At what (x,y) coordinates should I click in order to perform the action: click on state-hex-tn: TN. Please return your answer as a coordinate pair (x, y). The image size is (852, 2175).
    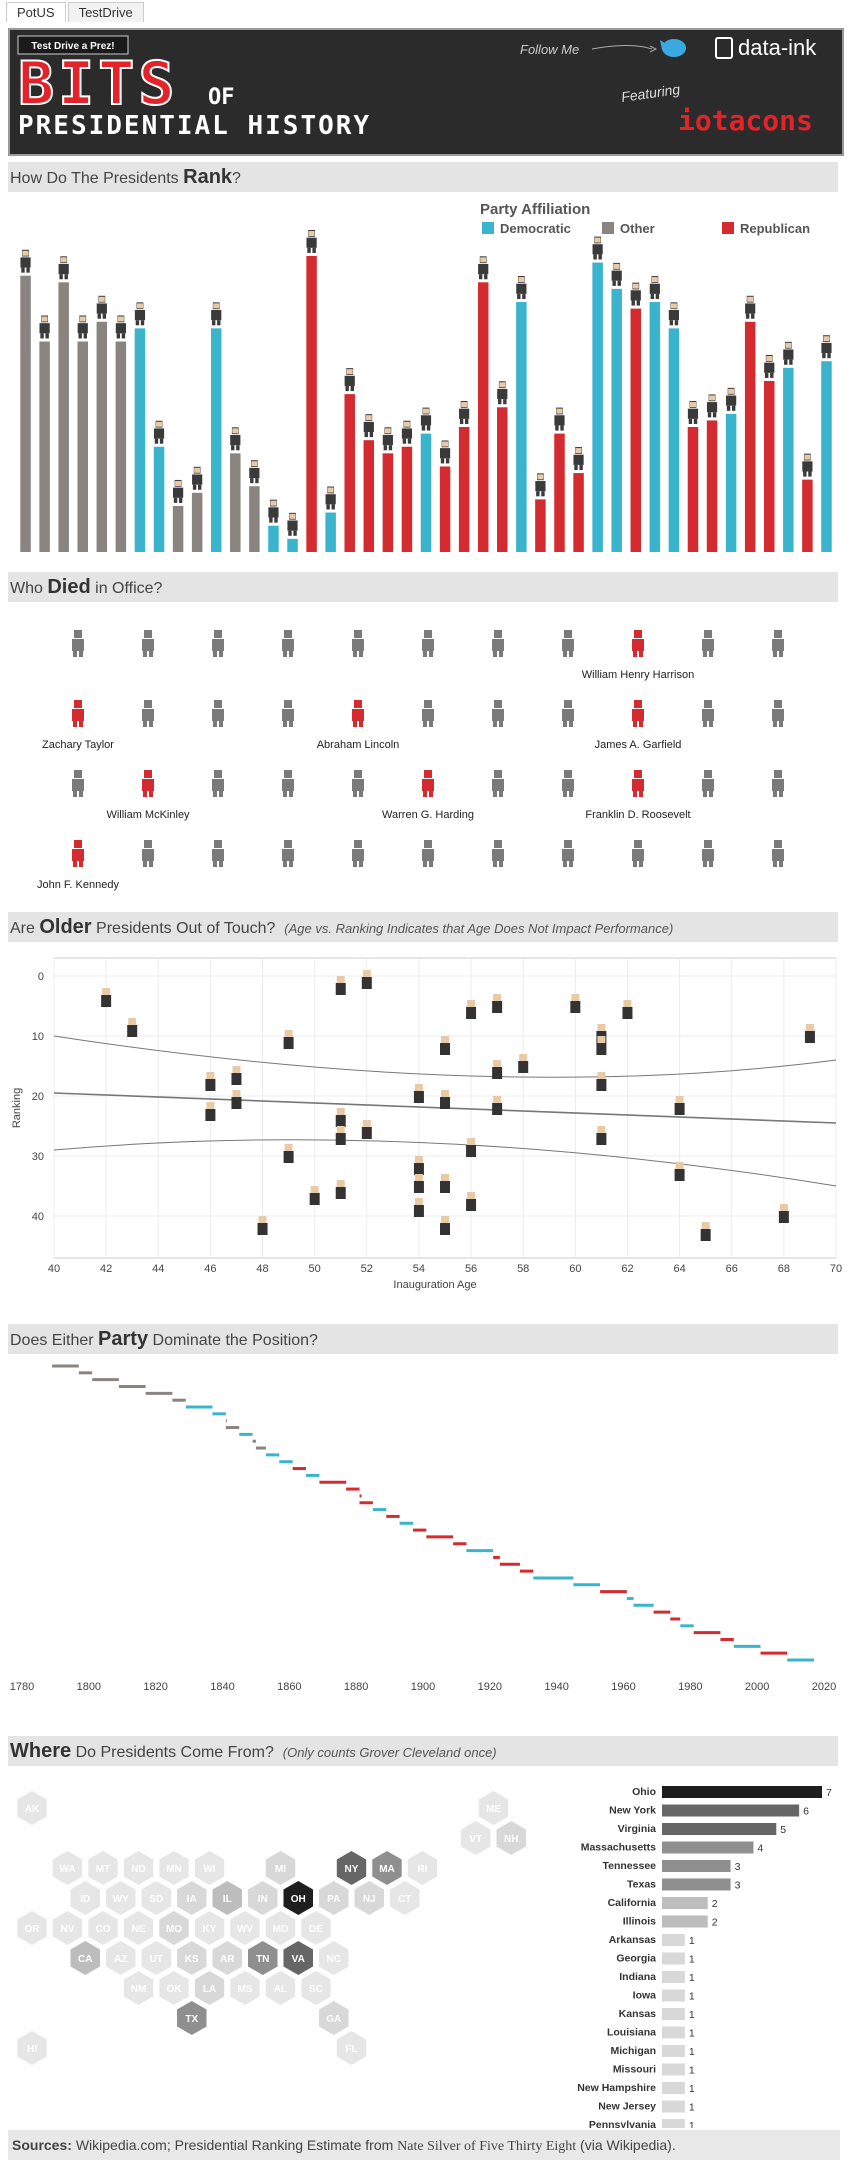
    Looking at the image, I should click on (263, 1958).